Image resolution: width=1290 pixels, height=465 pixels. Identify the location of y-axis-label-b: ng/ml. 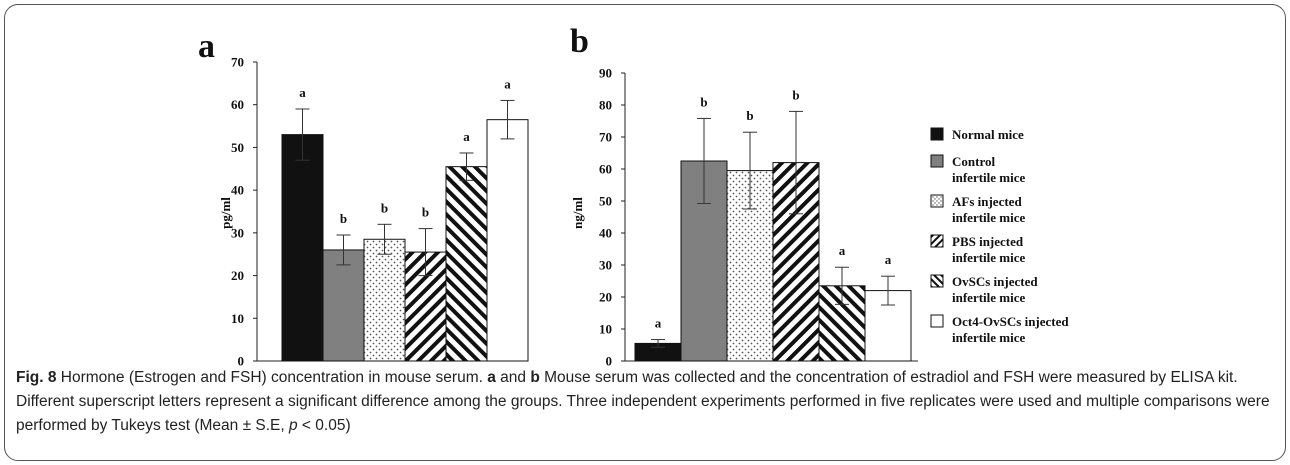
(577, 213).